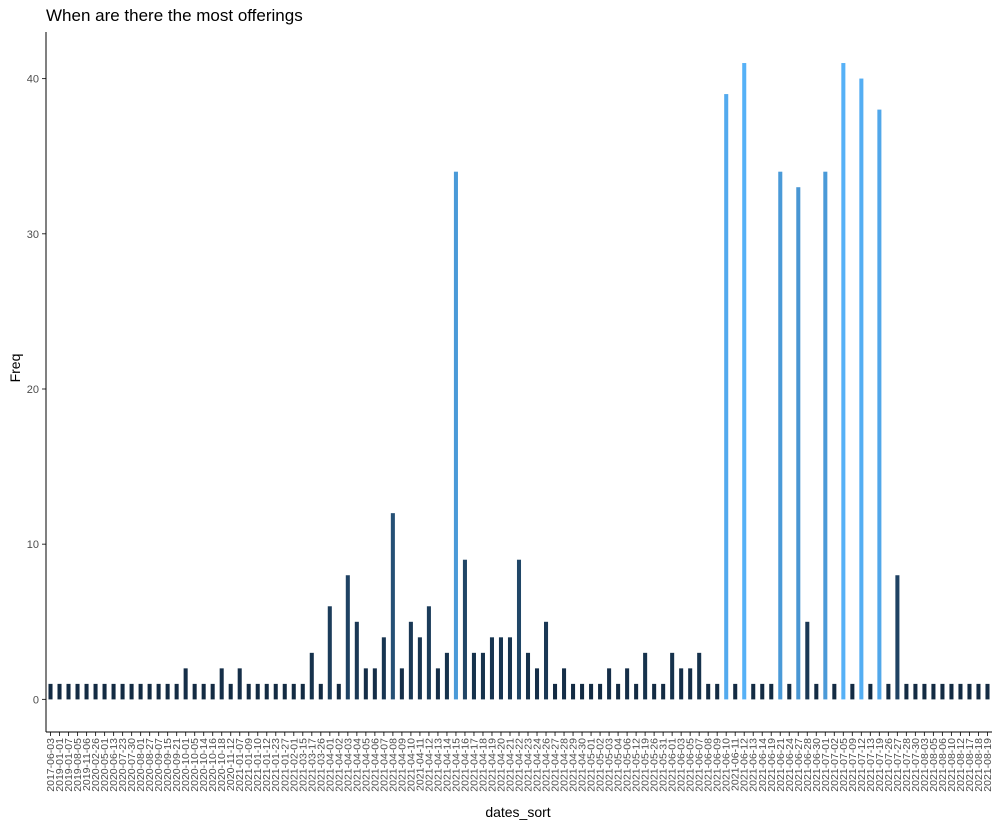 The image size is (1000, 827). What do you see at coordinates (33, 235) in the screenshot?
I see `y-tick-label: 30` at bounding box center [33, 235].